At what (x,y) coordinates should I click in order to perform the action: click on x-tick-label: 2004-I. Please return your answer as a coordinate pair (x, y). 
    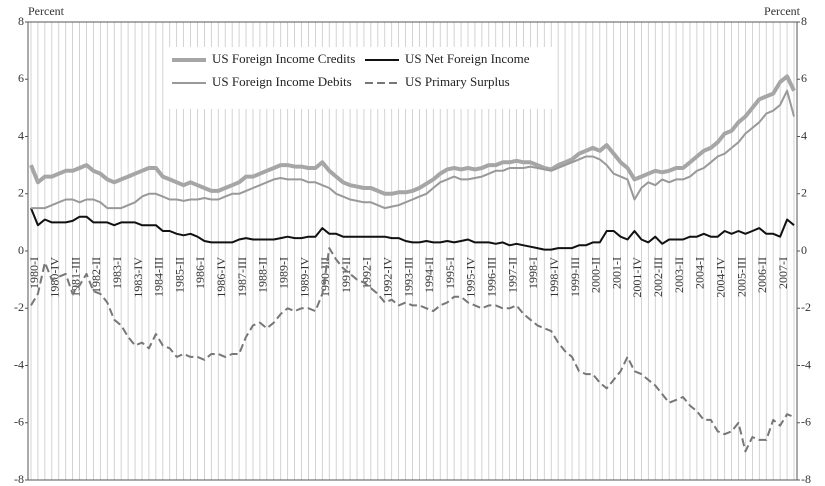
    Looking at the image, I should click on (700, 273).